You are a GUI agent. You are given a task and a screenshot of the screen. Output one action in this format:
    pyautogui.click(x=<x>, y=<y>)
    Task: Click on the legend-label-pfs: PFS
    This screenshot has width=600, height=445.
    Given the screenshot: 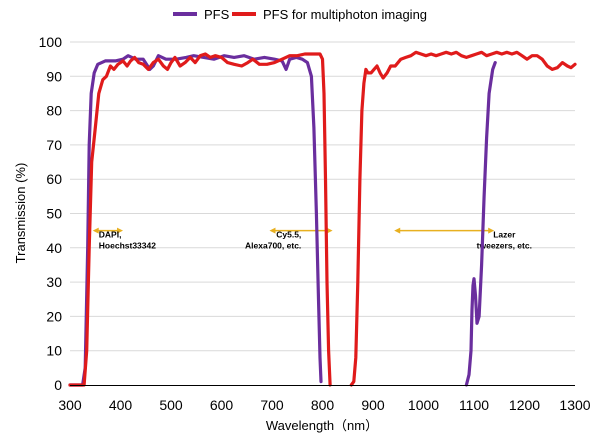 What is the action you would take?
    pyautogui.click(x=217, y=14)
    